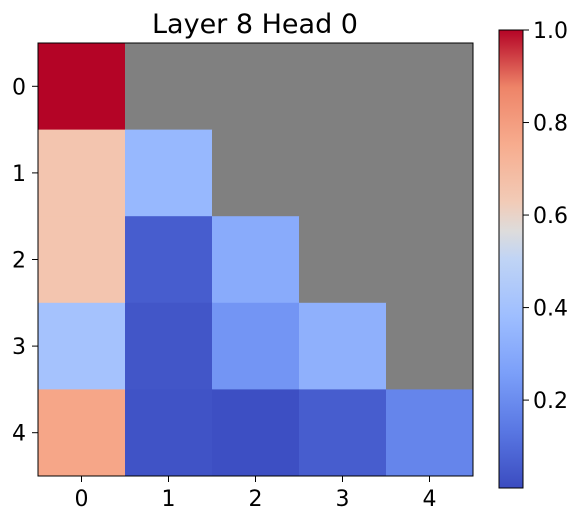 The width and height of the screenshot is (581, 522). Describe the element at coordinates (550, 401) in the screenshot. I see `colorbar-tick-label-0: 0.2` at that location.